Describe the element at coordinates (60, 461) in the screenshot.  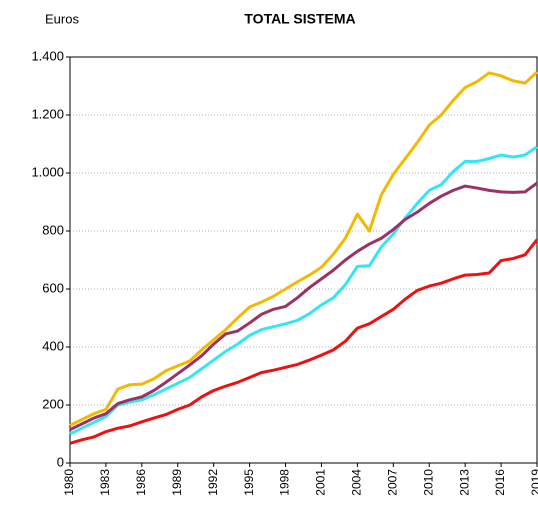
I see `y-tick-label: 0` at that location.